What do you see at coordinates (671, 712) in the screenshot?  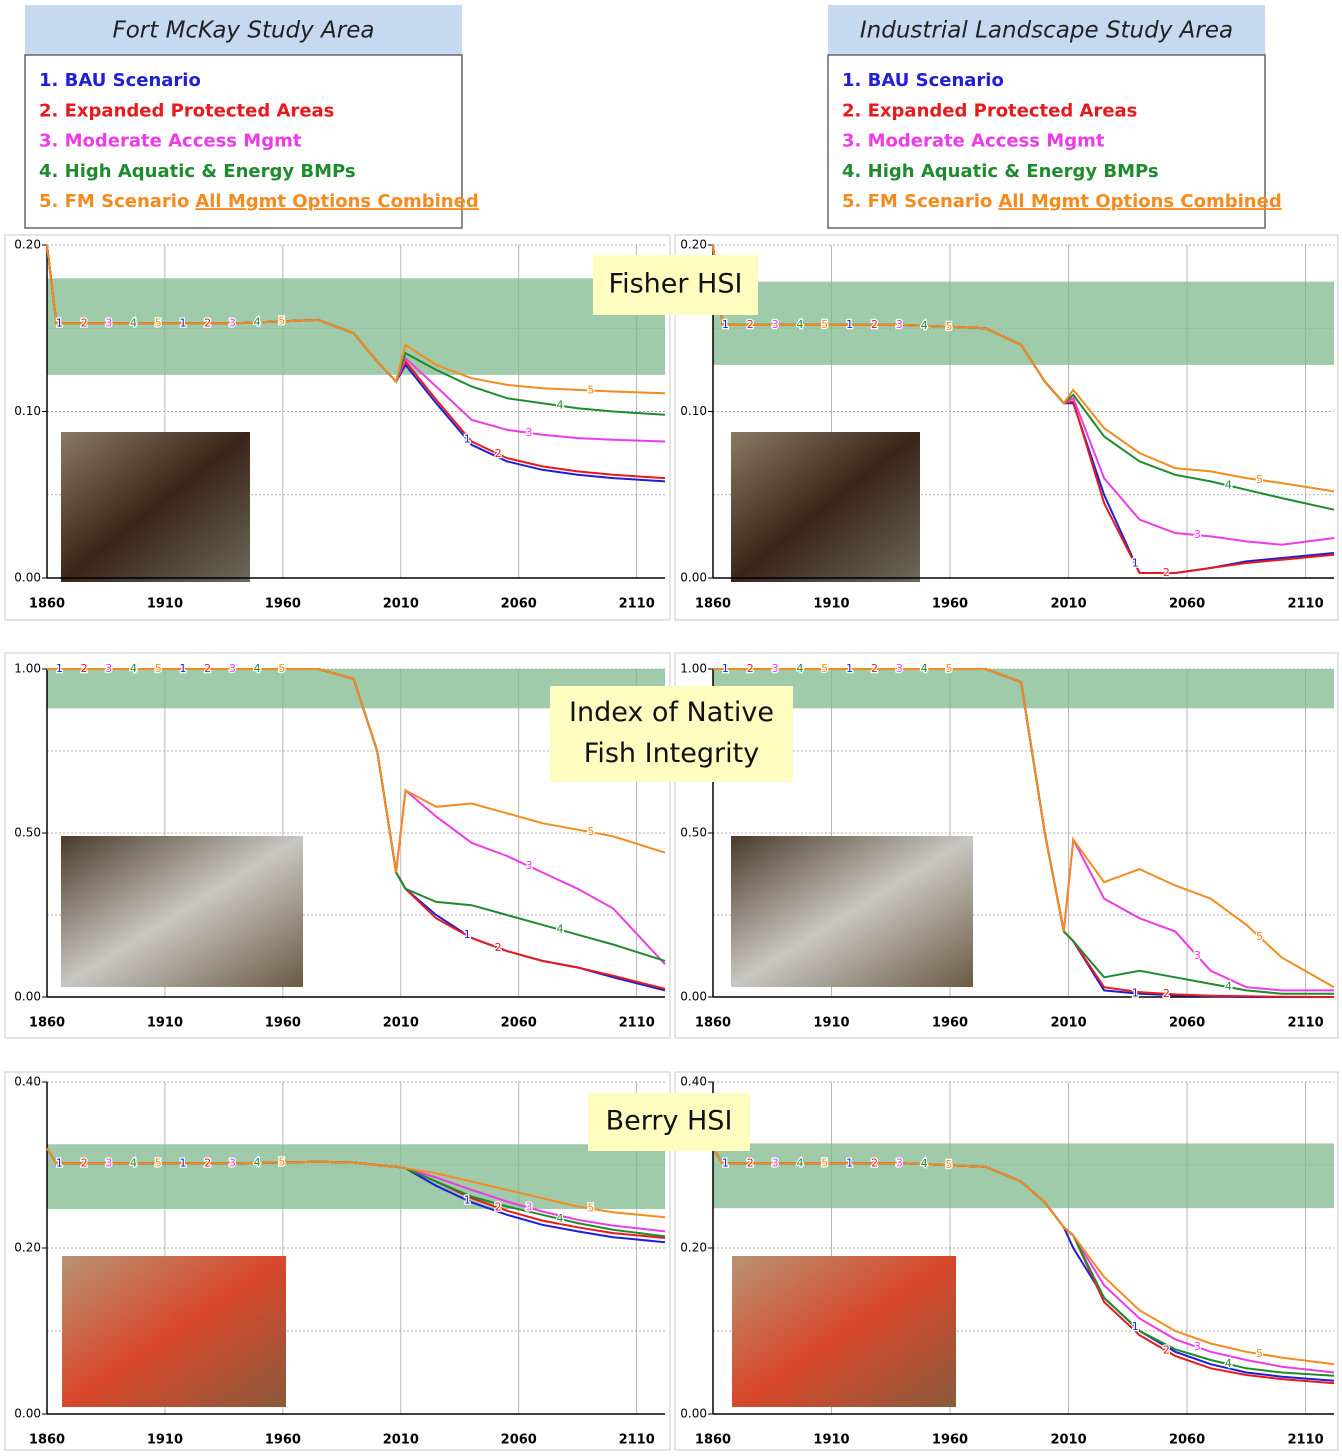 I see `panel-label: Index of Native` at bounding box center [671, 712].